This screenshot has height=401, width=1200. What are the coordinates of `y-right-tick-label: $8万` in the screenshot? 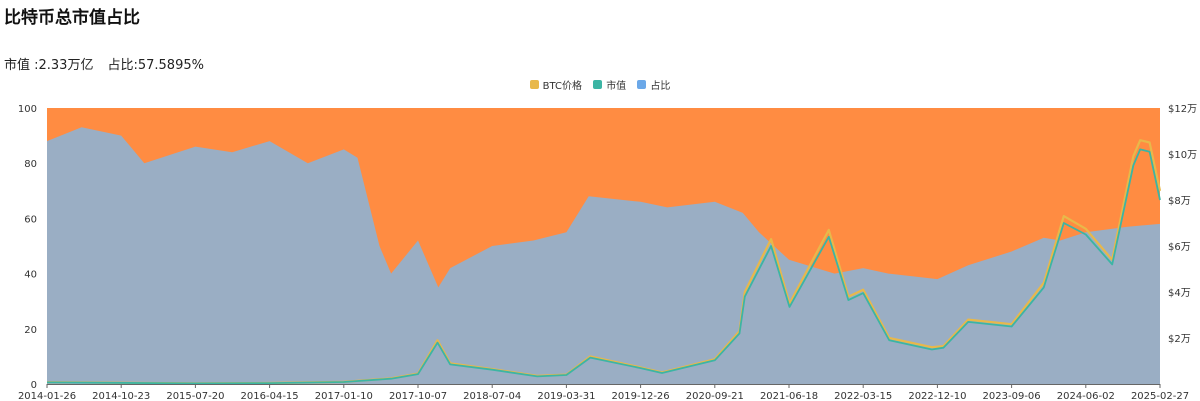 It's located at (1179, 201).